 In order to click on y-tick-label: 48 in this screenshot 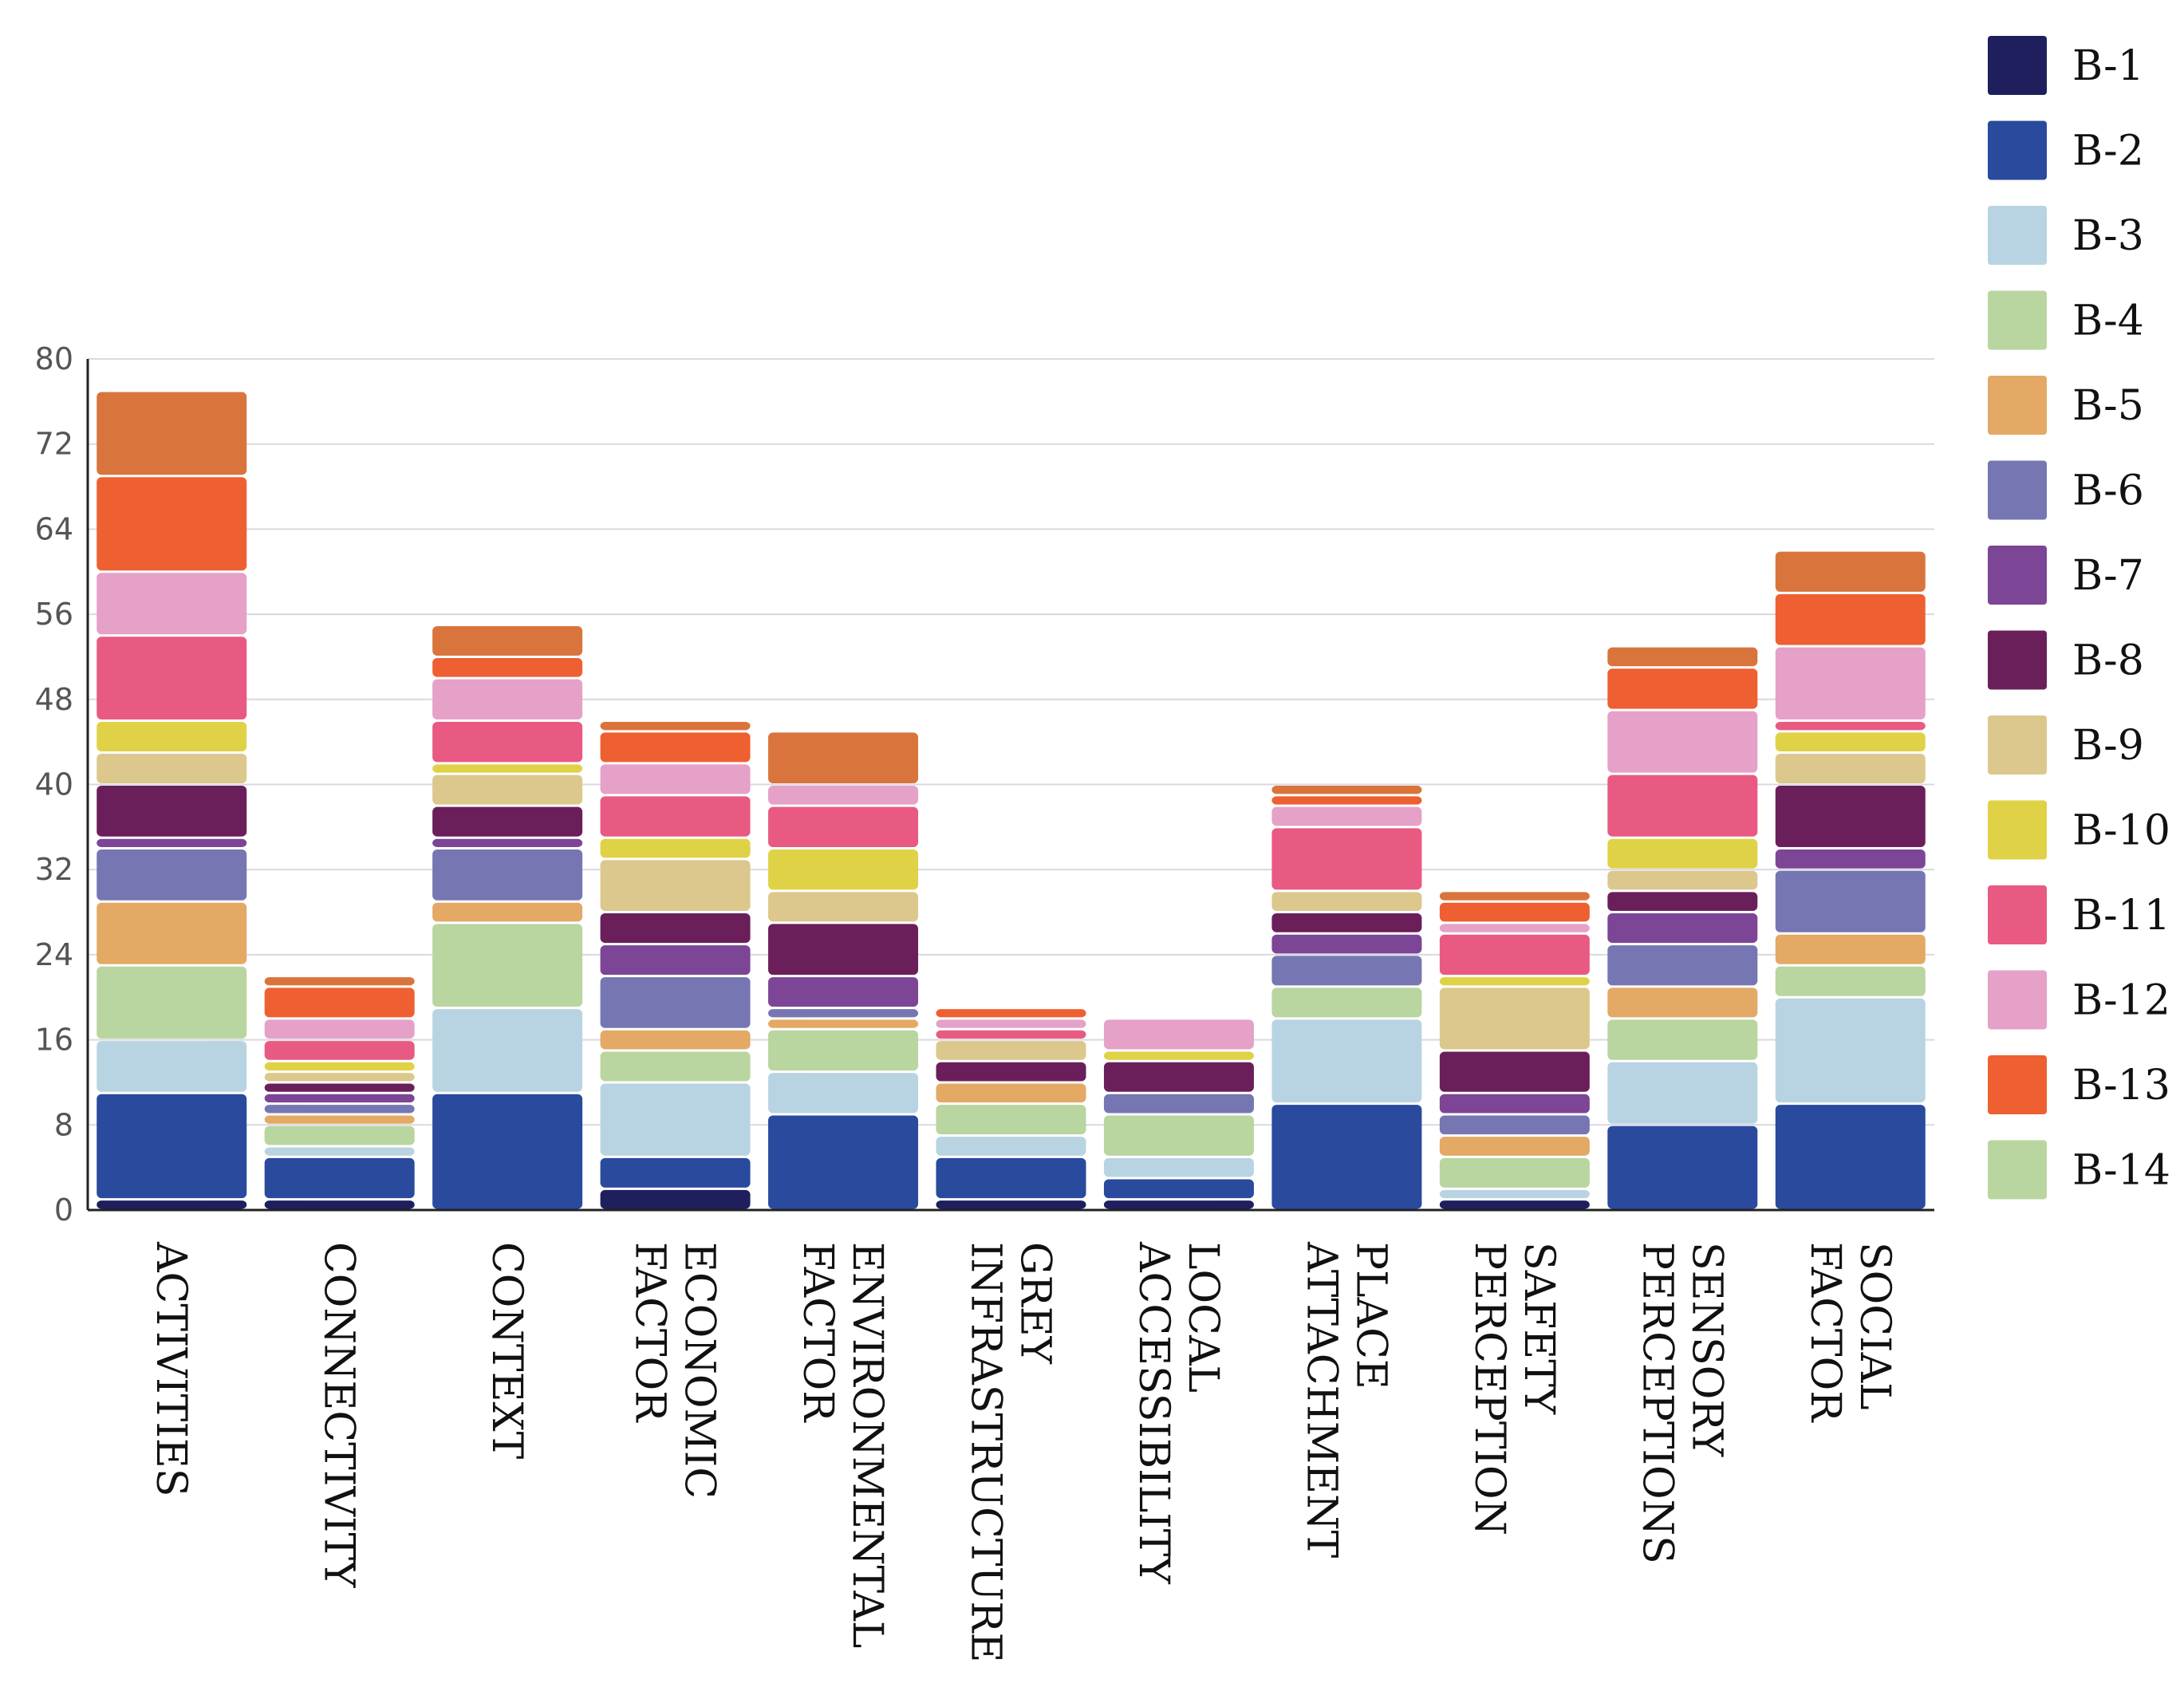, I will do `click(54, 699)`.